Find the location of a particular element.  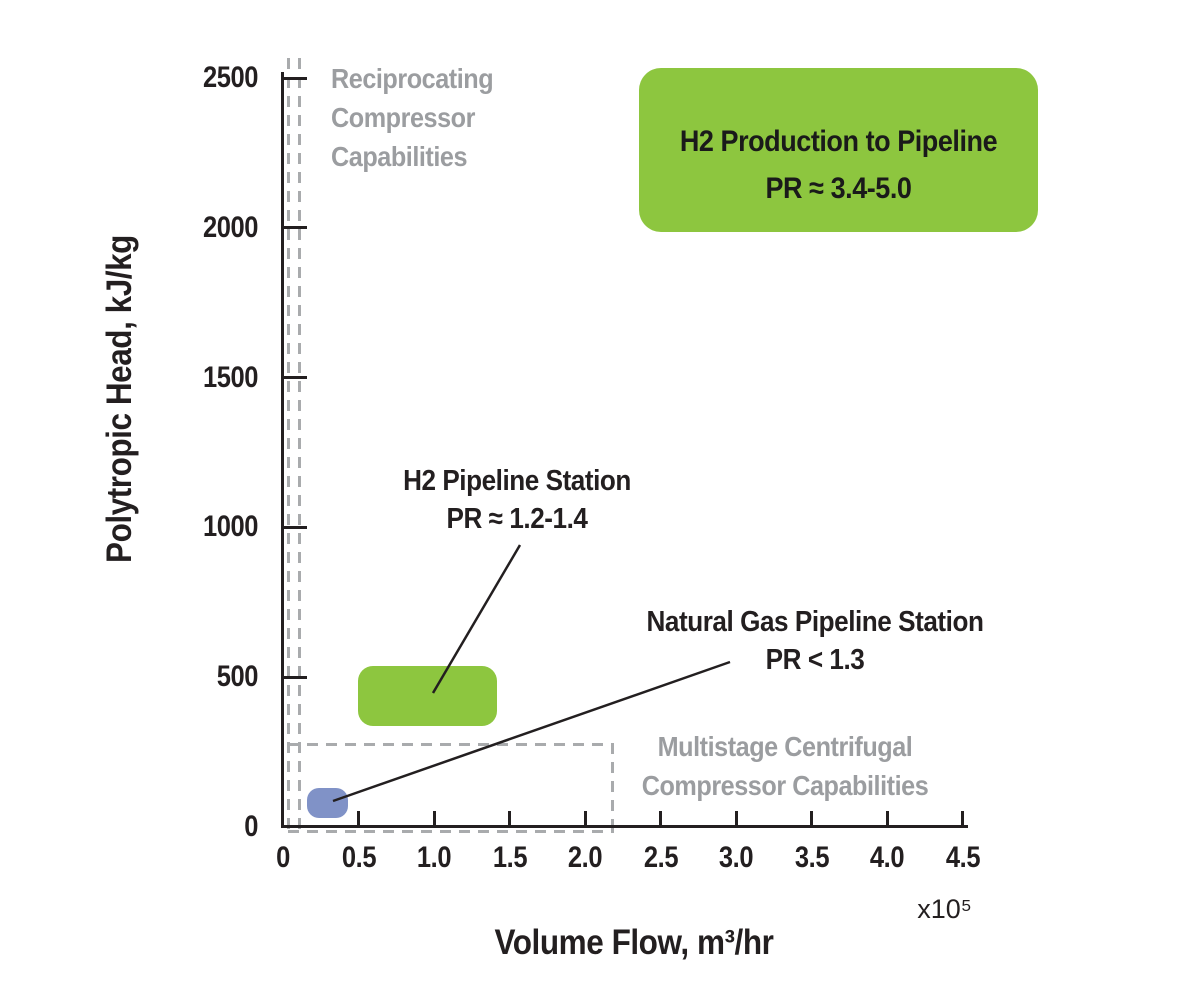

y-axis-title: Polytropic Head, kJ/kg is located at coordinates (119, 399).